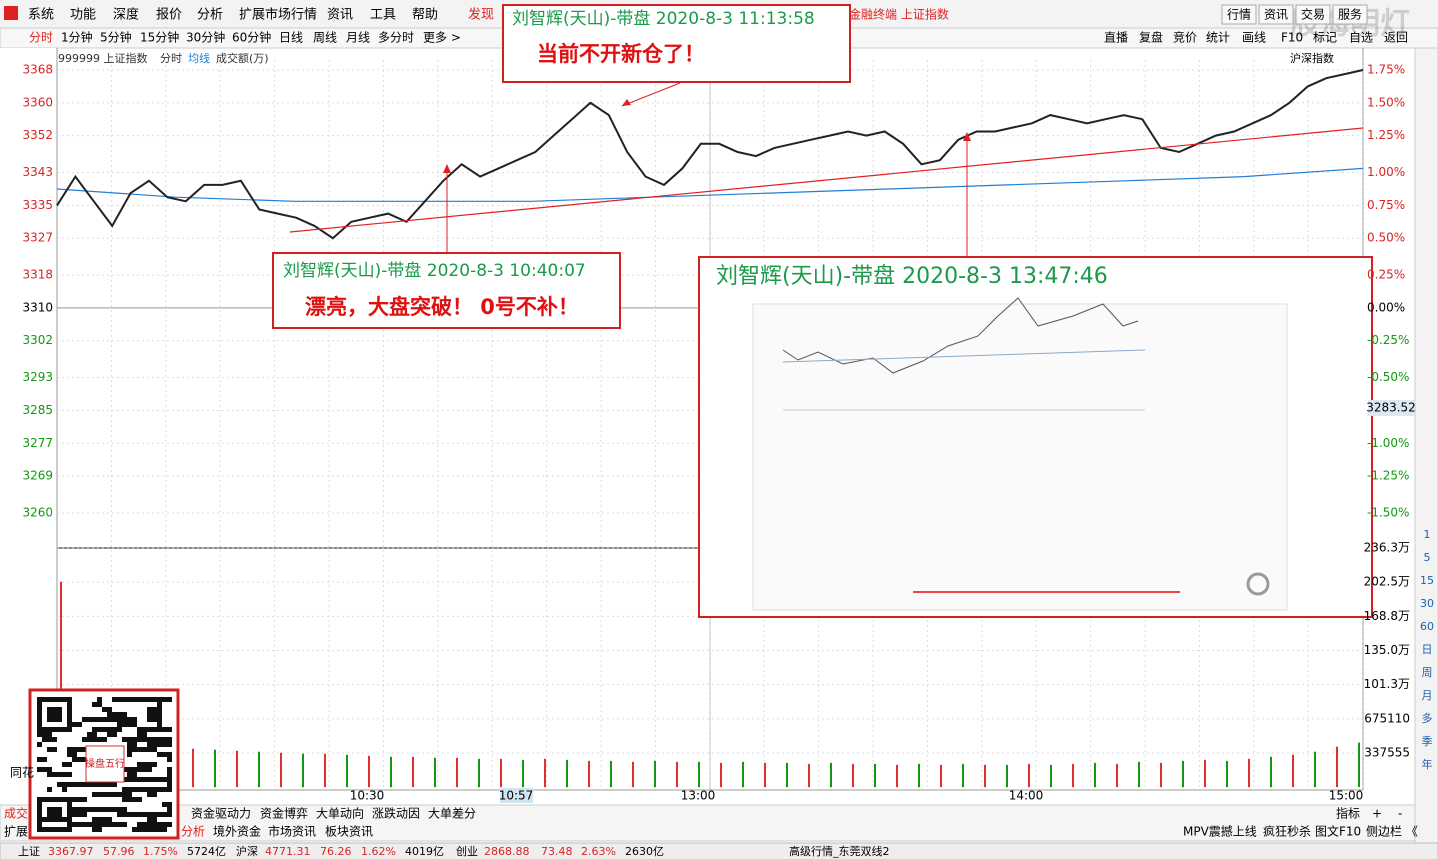 The height and width of the screenshot is (860, 1438). Describe the element at coordinates (481, 15) in the screenshot. I see `menu-item: 发现` at that location.